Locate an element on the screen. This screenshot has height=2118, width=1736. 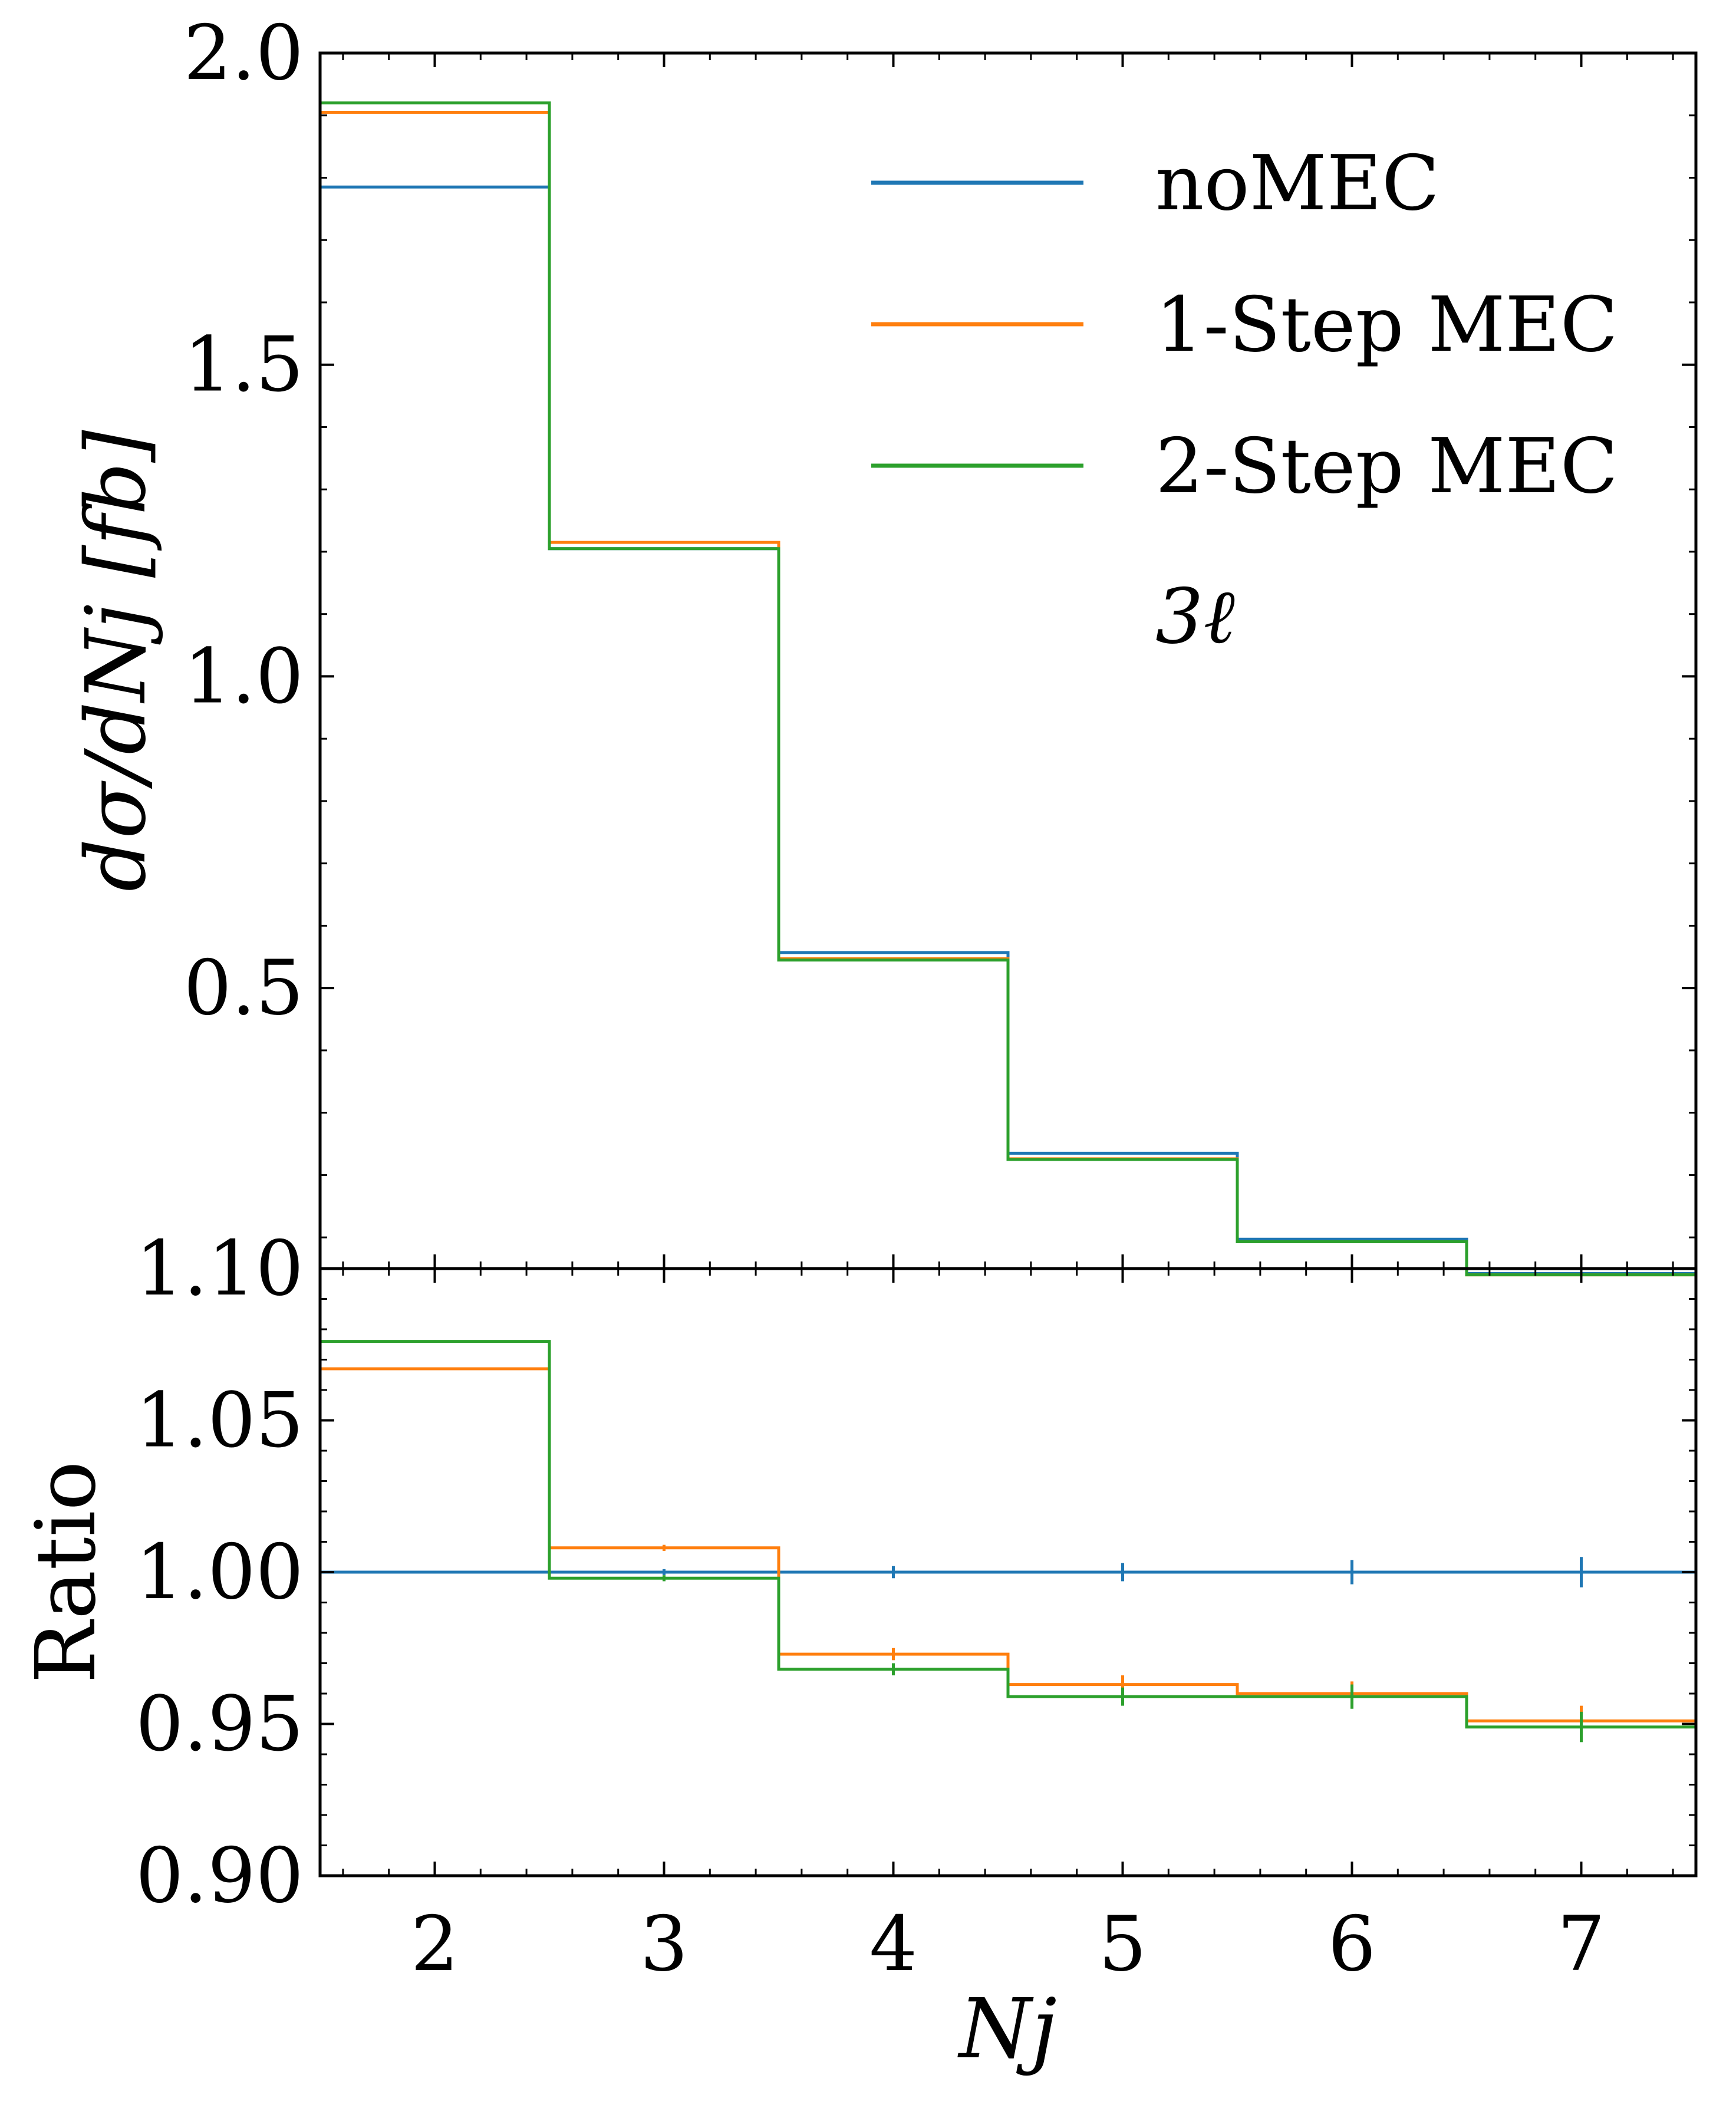
legend: noMEC 1-Step MEC 2-Step MEC 3ℓ is located at coordinates (1244, 400).